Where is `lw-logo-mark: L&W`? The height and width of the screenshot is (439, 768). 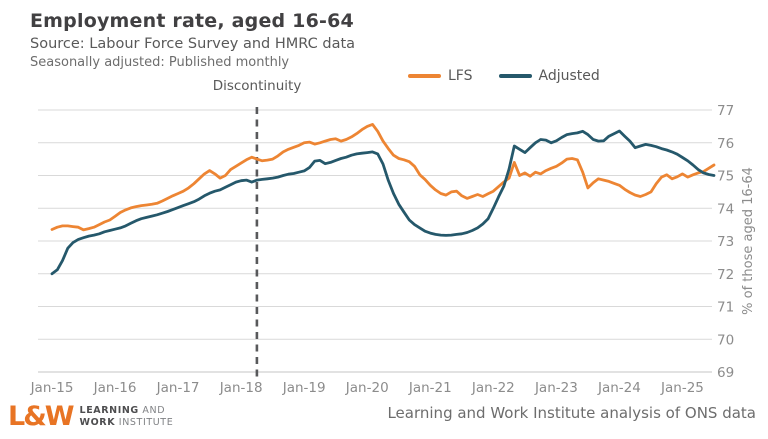 lw-logo-mark: L&W is located at coordinates (41, 416).